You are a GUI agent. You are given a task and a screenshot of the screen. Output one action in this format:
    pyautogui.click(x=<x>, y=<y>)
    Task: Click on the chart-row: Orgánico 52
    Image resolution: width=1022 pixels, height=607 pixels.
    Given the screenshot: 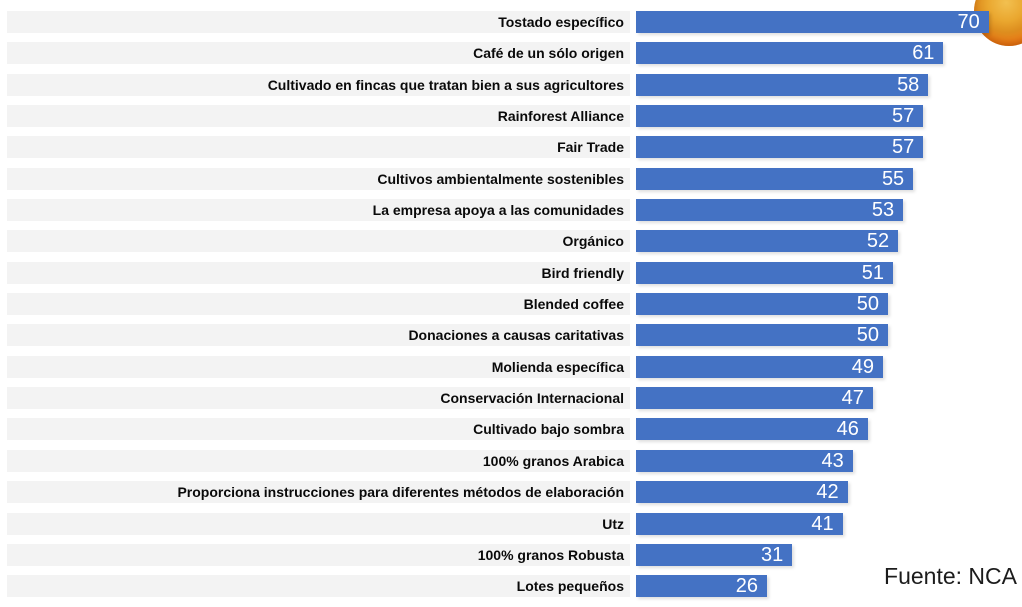 What is the action you would take?
    pyautogui.click(x=511, y=241)
    